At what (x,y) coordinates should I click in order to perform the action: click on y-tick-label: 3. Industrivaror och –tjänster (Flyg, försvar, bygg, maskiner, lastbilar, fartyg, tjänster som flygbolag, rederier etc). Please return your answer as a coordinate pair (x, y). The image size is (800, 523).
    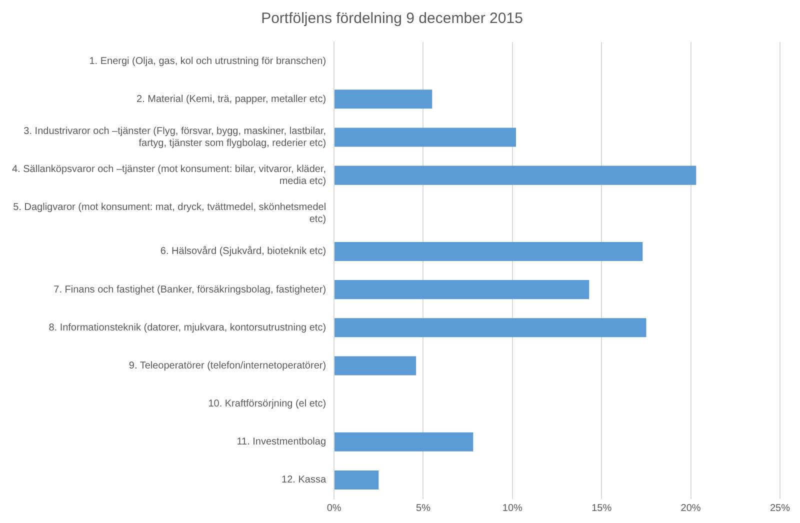
    Looking at the image, I should click on (175, 137).